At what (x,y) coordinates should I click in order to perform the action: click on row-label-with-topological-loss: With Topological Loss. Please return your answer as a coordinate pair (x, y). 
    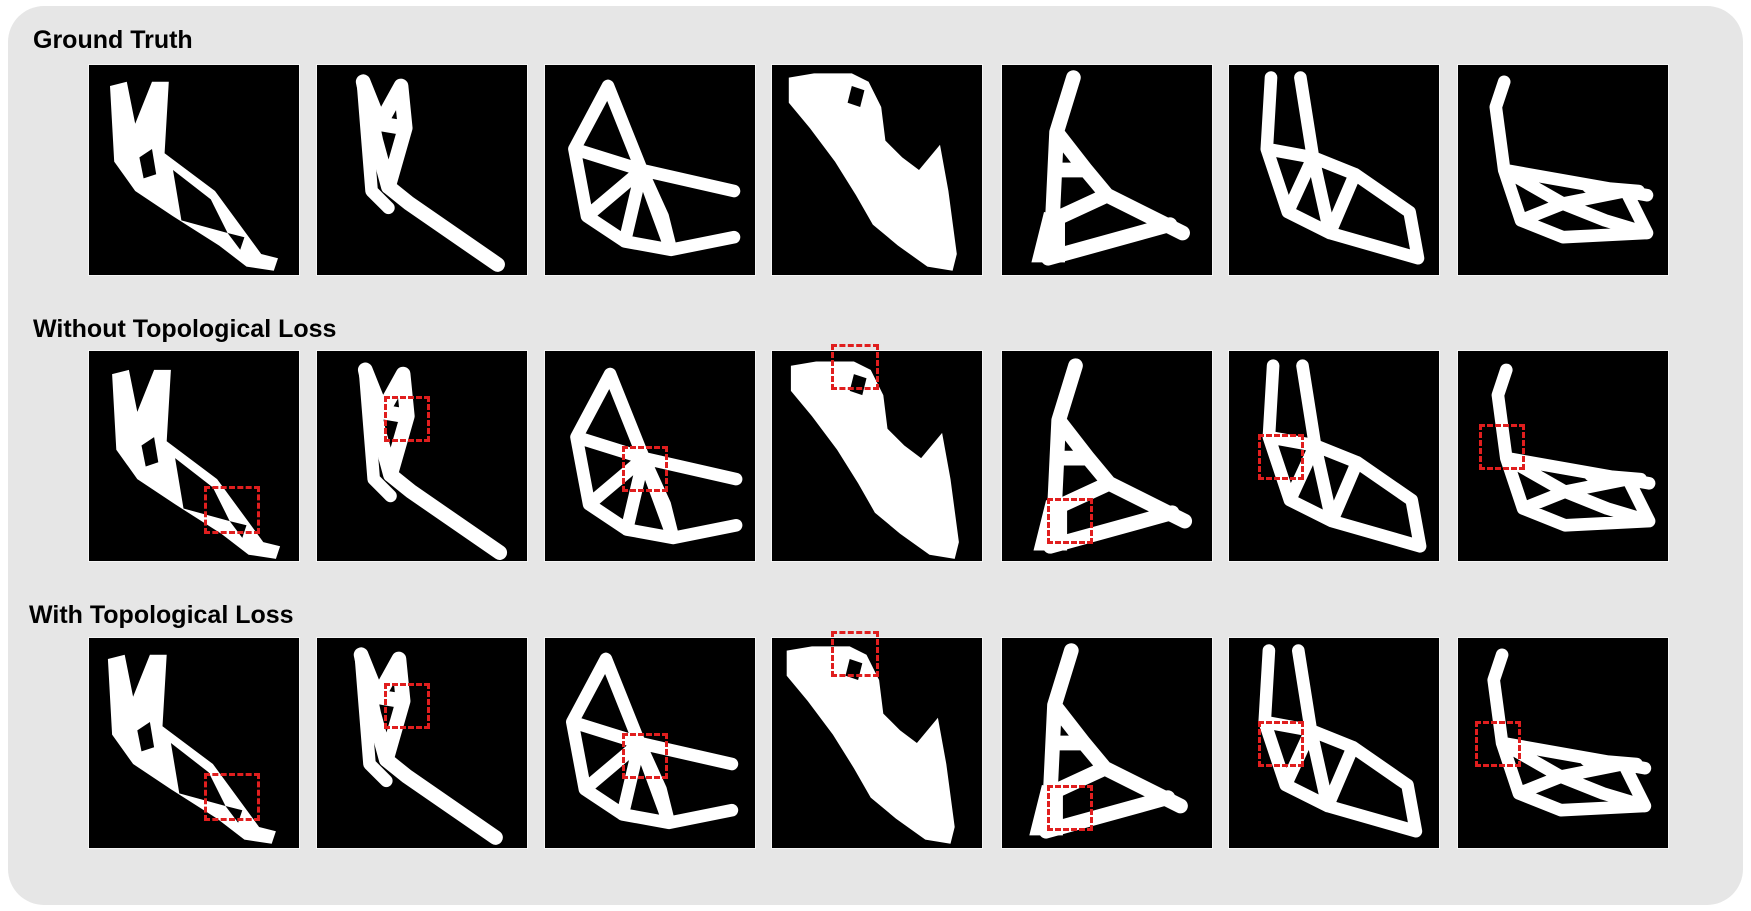
    Looking at the image, I should click on (161, 615).